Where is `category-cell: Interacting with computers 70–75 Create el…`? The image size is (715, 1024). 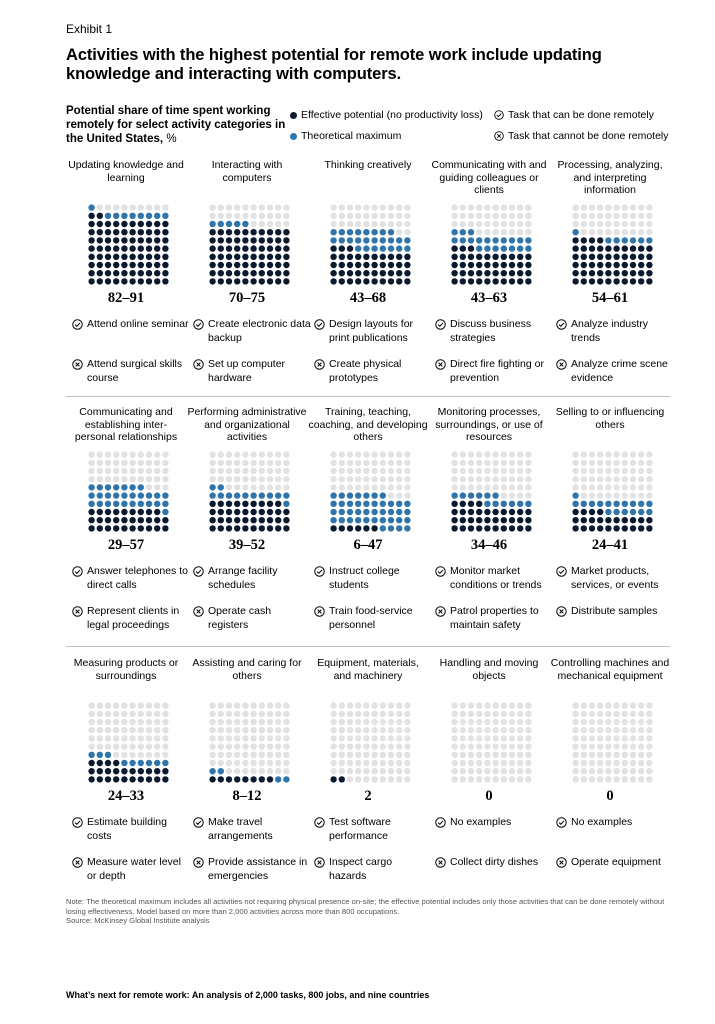
category-cell: Interacting with computers 70–75 Create el… is located at coordinates (249, 274).